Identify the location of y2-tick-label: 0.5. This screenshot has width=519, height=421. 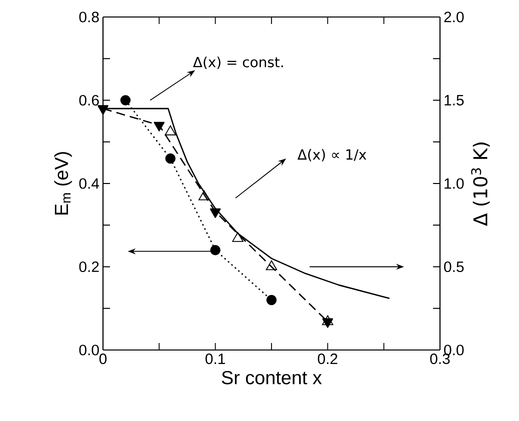
(454, 266).